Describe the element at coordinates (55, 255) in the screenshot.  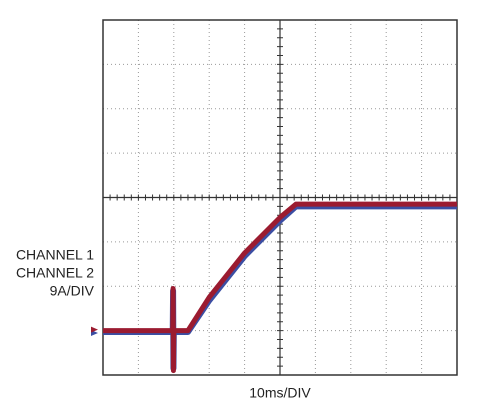
I see `channel-label: CHANNEL 1` at that location.